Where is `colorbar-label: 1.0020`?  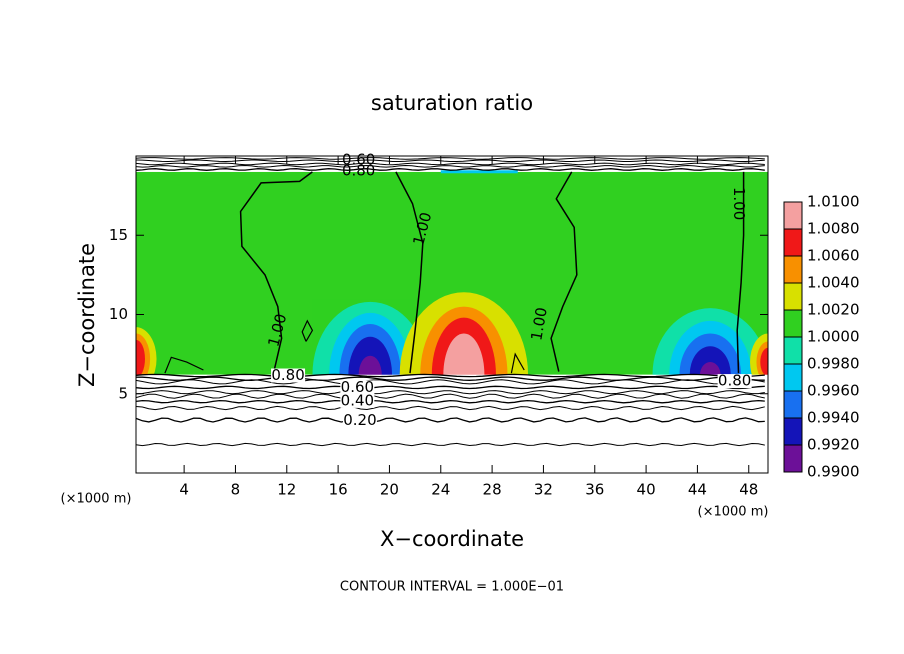
colorbar-label: 1.0020 is located at coordinates (833, 310).